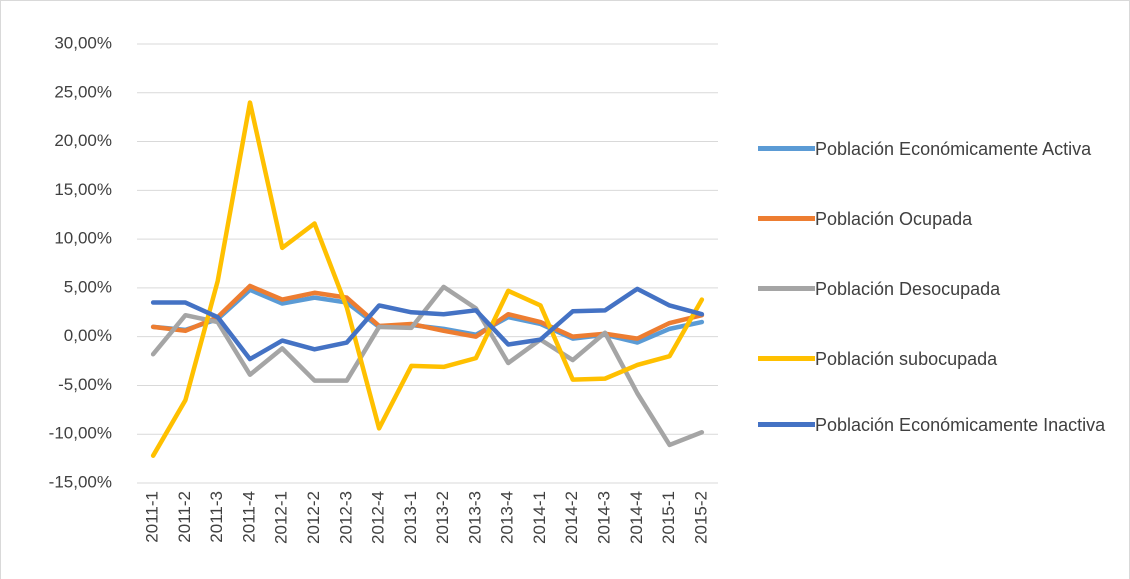 Image resolution: width=1130 pixels, height=579 pixels. I want to click on y-tick-label: 25,00%, so click(83, 91).